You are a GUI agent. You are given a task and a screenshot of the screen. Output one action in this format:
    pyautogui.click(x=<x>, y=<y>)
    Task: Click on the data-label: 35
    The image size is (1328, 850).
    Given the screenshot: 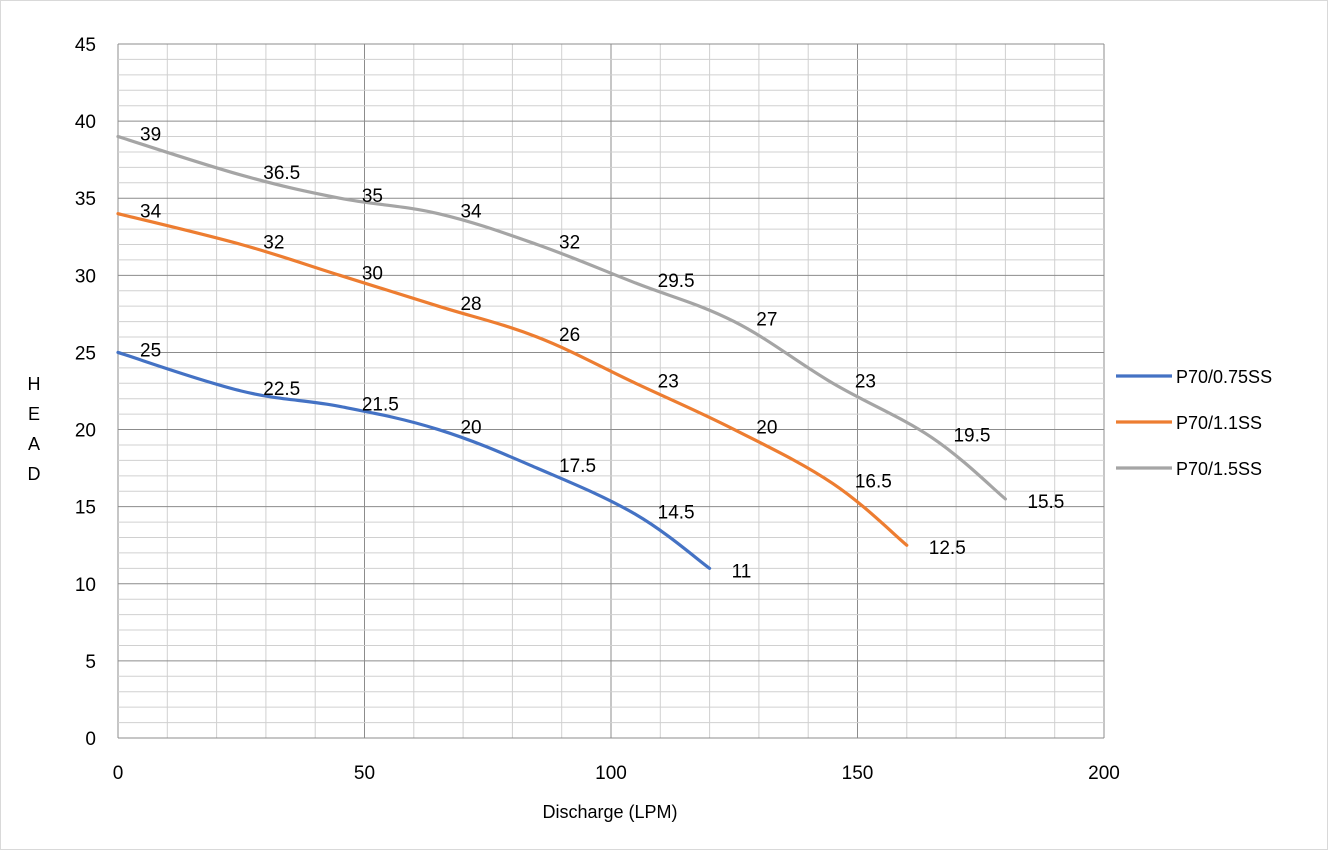 What is the action you would take?
    pyautogui.click(x=372, y=196)
    